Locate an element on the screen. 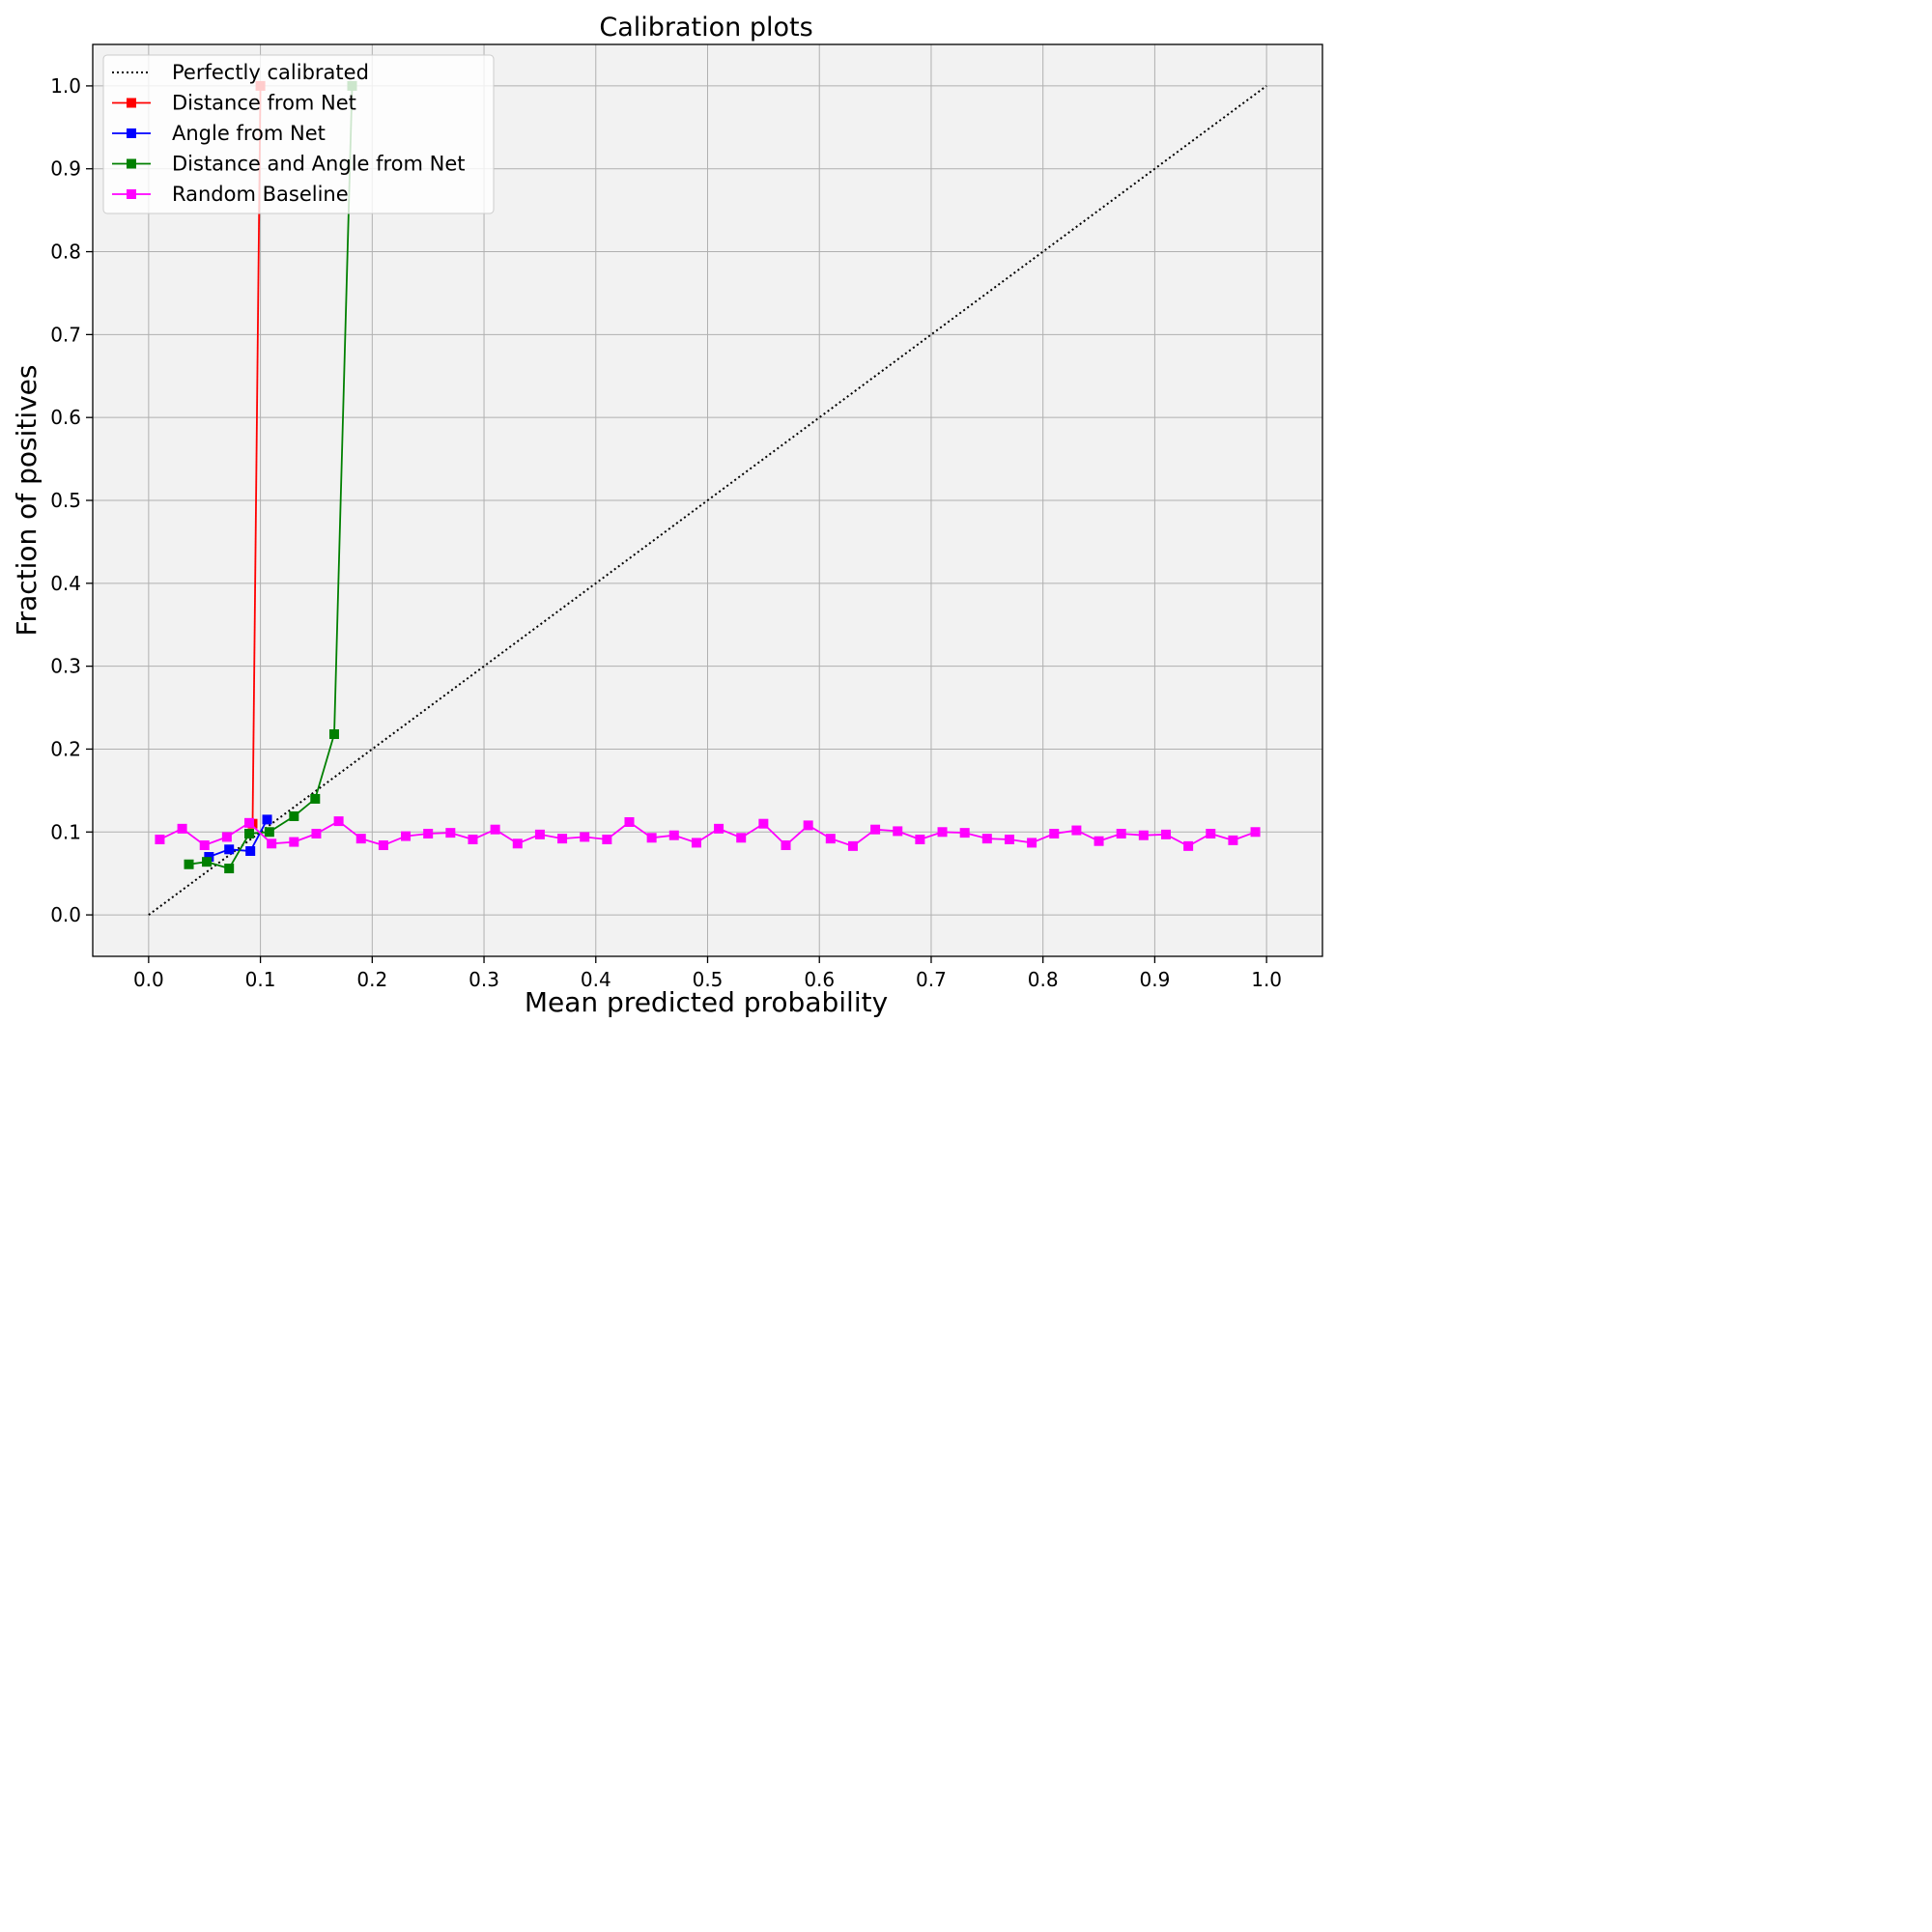 The height and width of the screenshot is (1932, 1932). legend-box is located at coordinates (298, 134).